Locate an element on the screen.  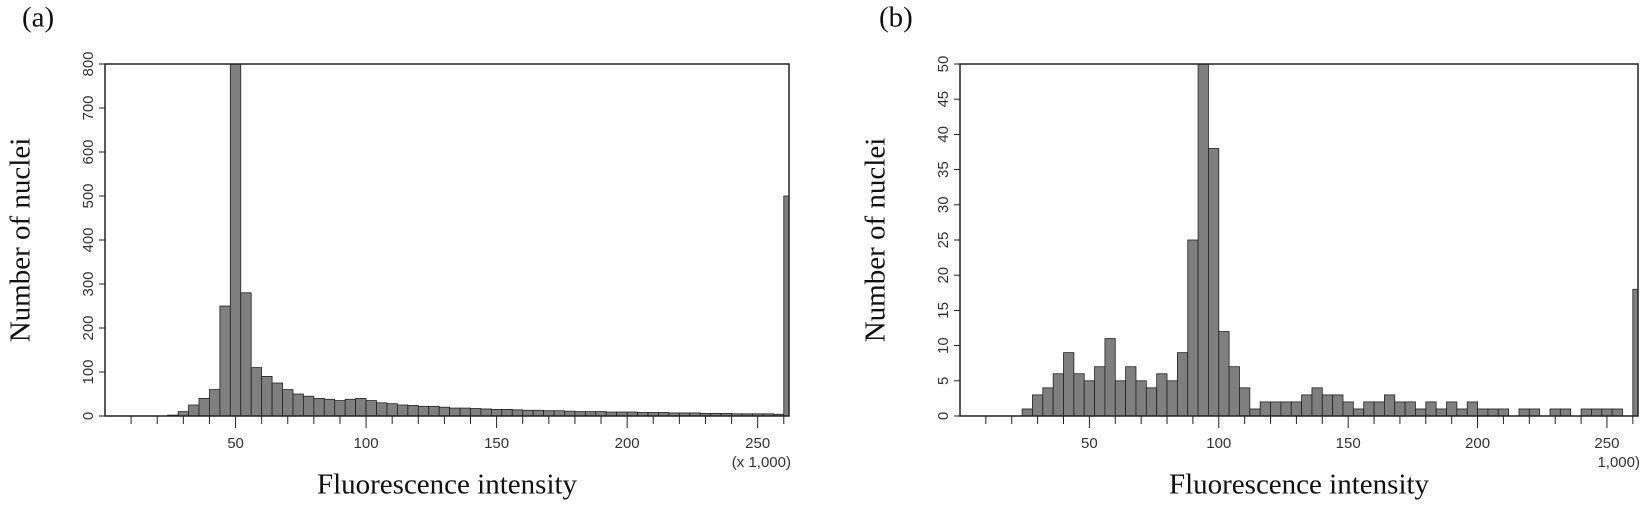
y-tick-label: 500 is located at coordinates (88, 195).